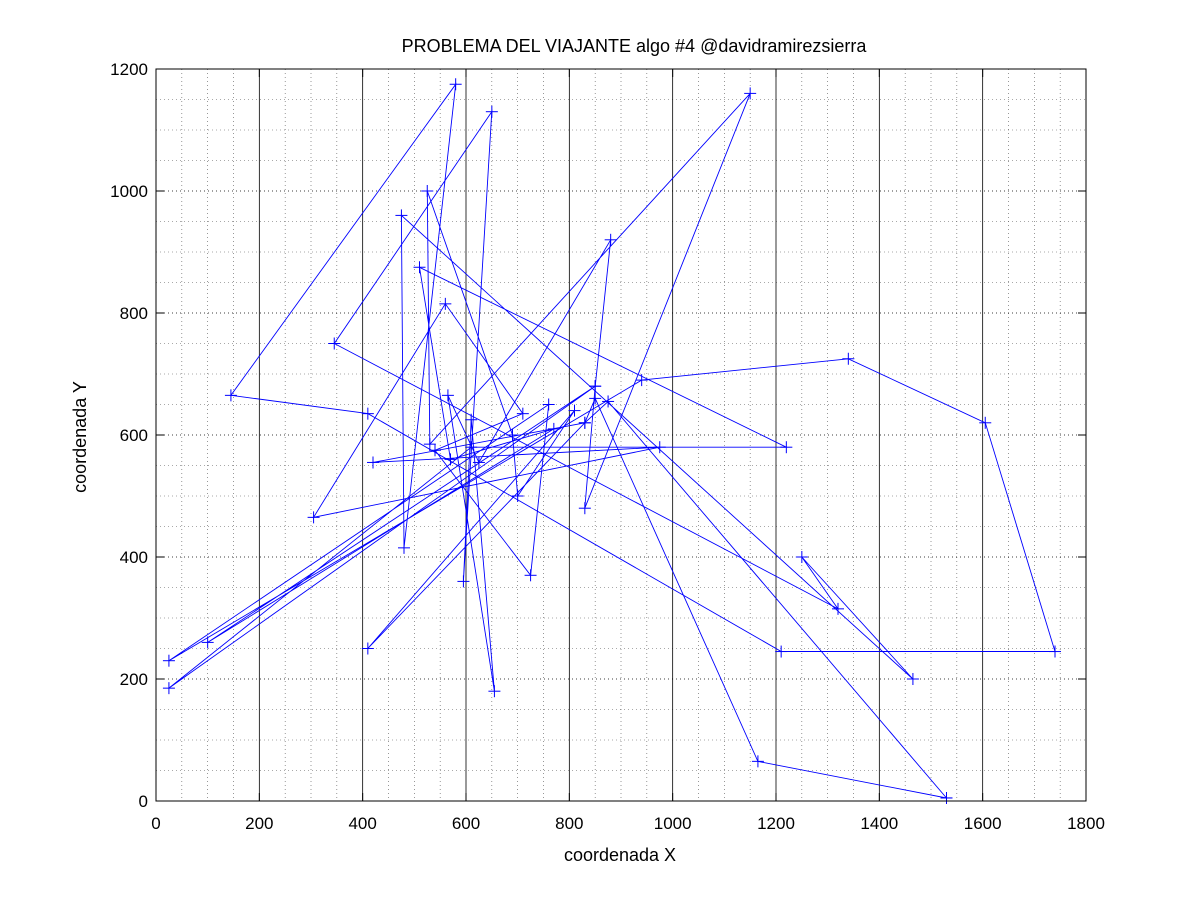 The height and width of the screenshot is (901, 1200). I want to click on x-tick-label: 0, so click(155, 823).